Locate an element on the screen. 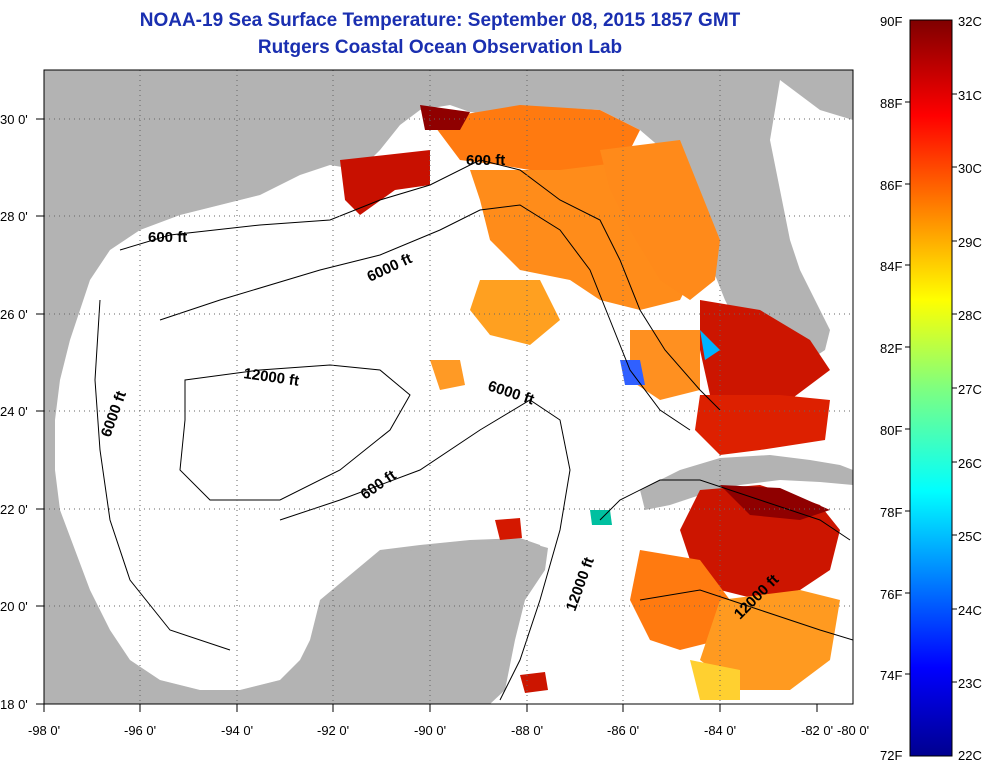 This screenshot has height=770, width=992. colorbar-c-label: 22C is located at coordinates (970, 755).